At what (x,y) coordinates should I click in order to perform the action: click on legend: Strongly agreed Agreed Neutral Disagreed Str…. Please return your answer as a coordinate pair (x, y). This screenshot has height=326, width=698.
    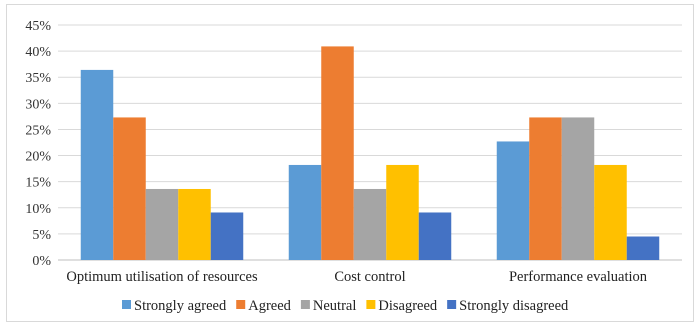
    Looking at the image, I should click on (345, 306).